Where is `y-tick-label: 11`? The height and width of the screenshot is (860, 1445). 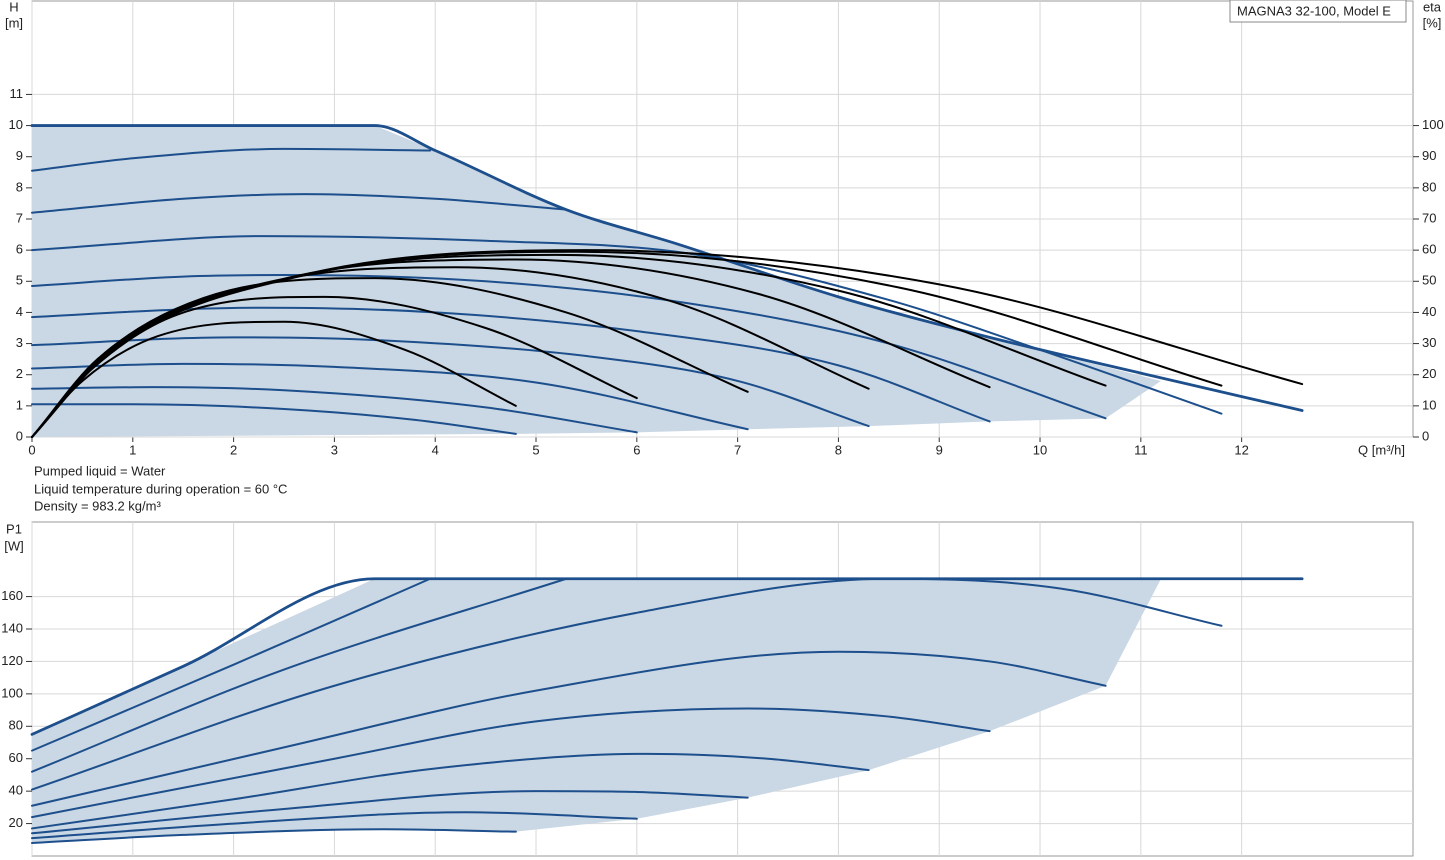
y-tick-label: 11 is located at coordinates (17, 93).